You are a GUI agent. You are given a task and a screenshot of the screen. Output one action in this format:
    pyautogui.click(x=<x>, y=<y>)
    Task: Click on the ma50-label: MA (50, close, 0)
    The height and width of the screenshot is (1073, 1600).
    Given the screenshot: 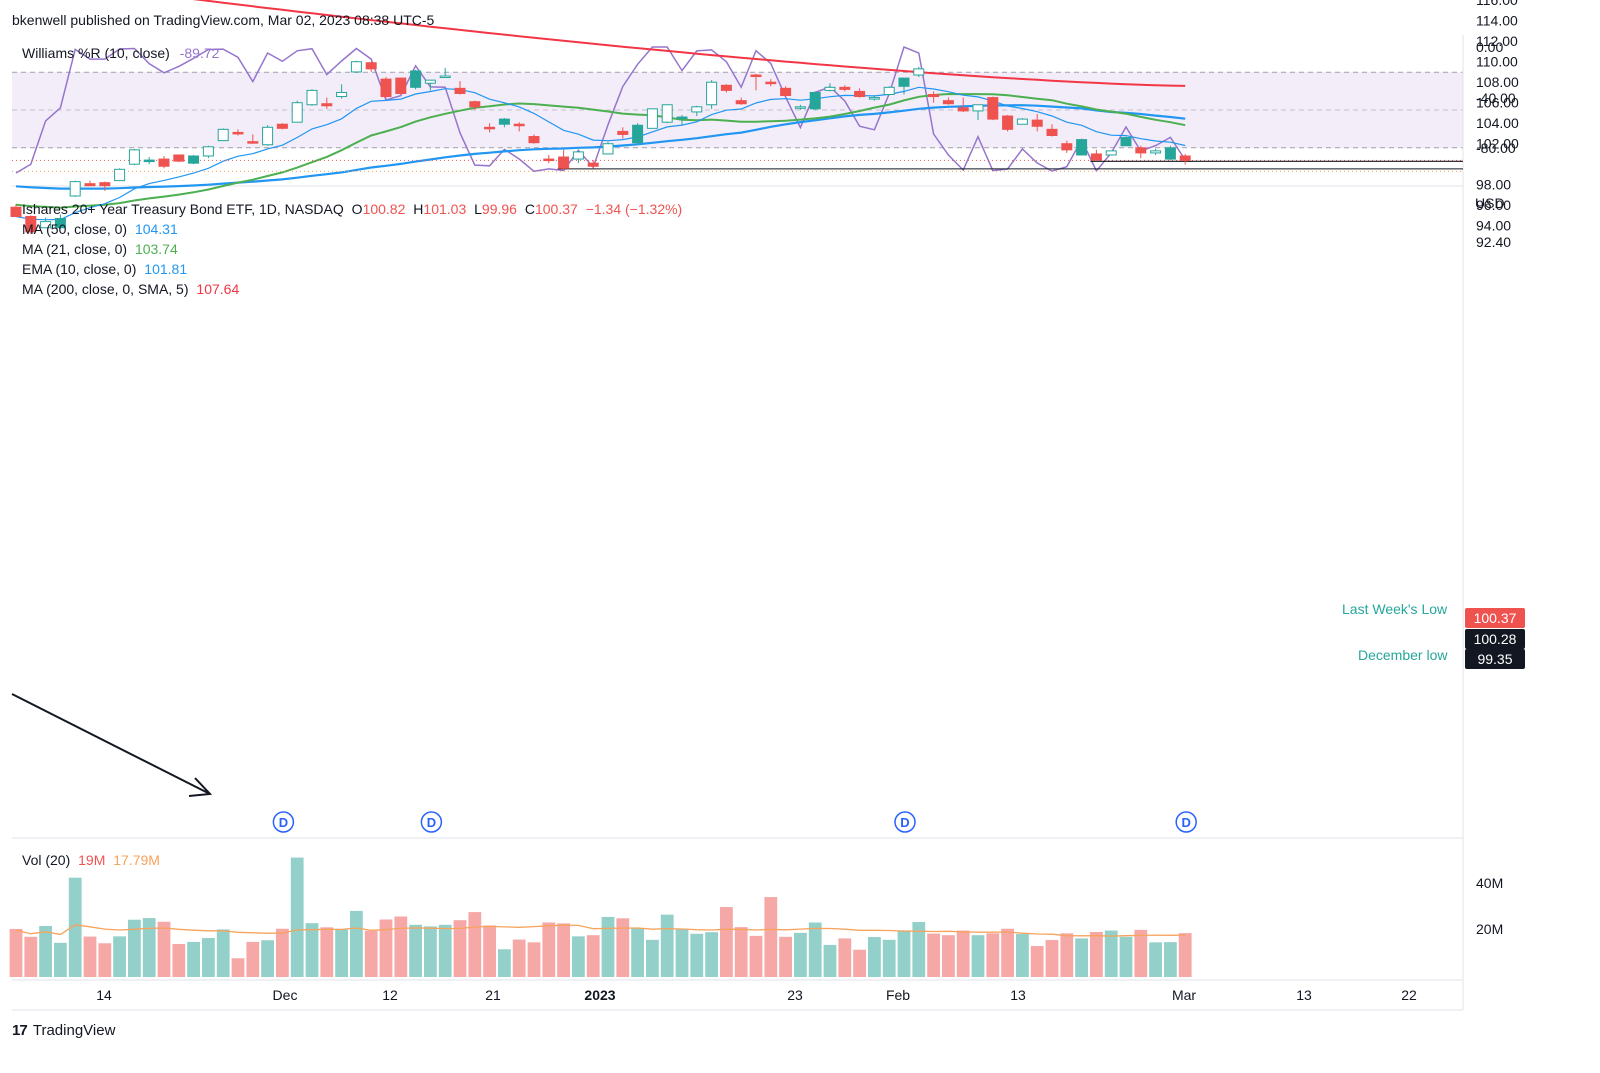 What is the action you would take?
    pyautogui.click(x=75, y=229)
    